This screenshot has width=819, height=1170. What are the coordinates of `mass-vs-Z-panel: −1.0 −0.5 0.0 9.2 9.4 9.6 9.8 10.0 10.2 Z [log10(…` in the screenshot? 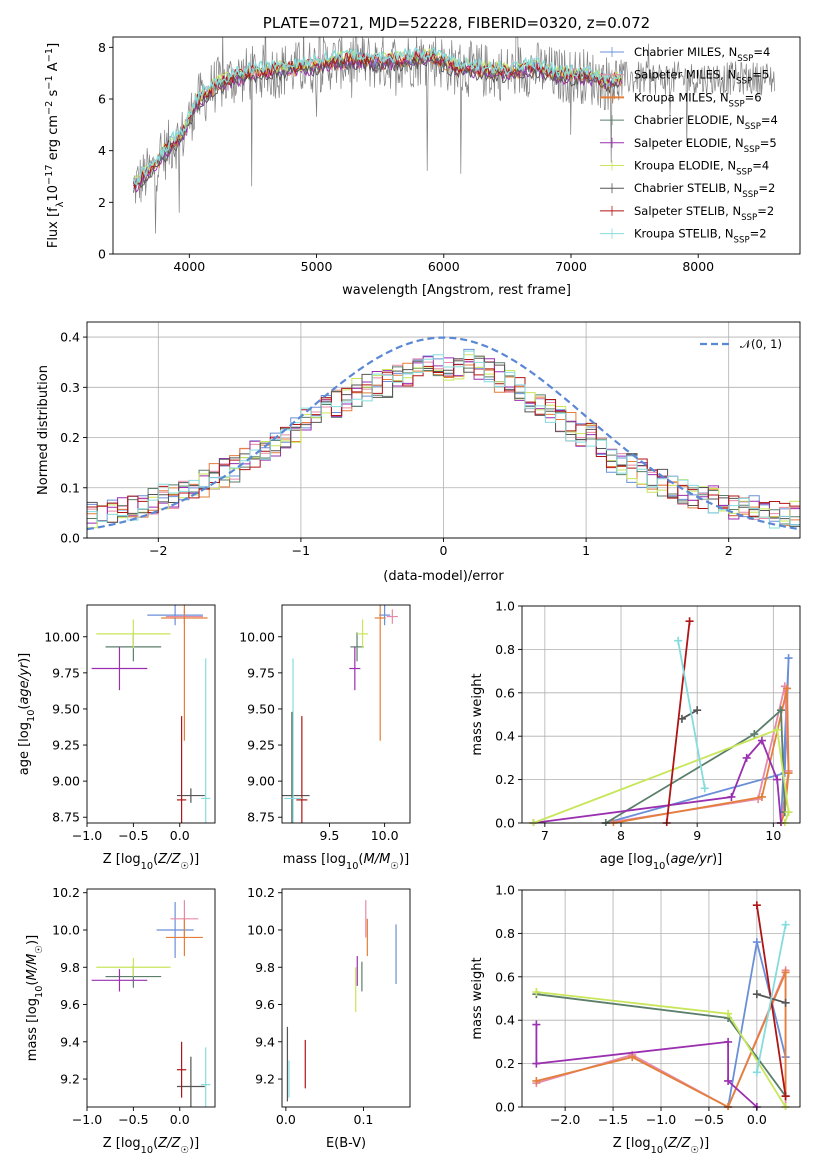 It's located at (120, 1020).